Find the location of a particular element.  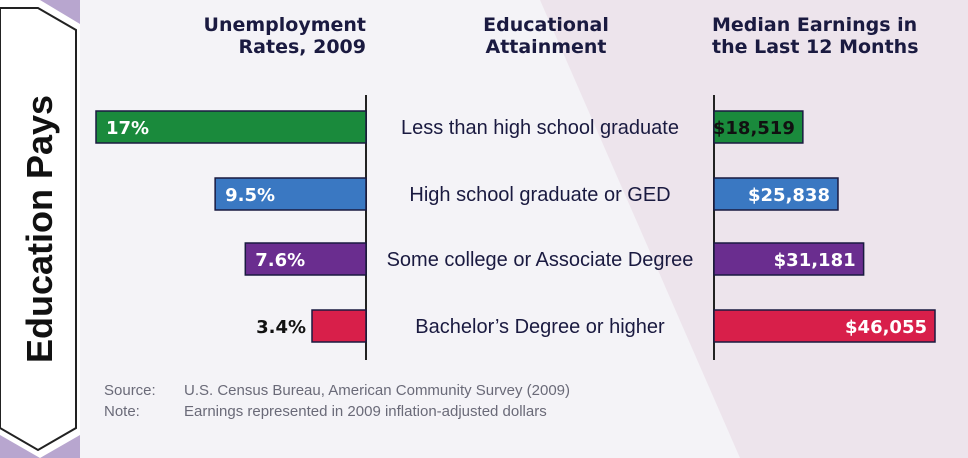

category-label: Some college or Associate Degree is located at coordinates (540, 260).